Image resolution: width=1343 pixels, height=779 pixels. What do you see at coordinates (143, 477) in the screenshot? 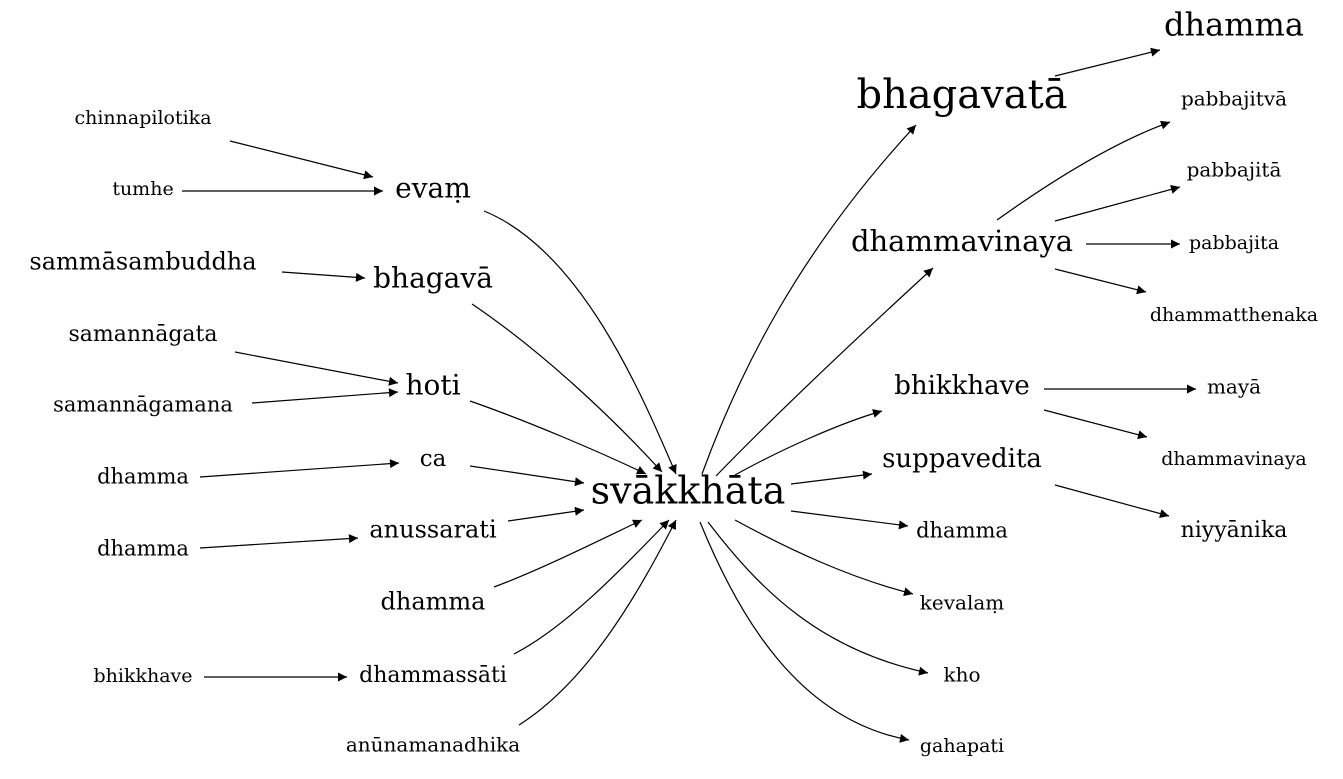
I see `node-dhamma-left-1: dhamma` at bounding box center [143, 477].